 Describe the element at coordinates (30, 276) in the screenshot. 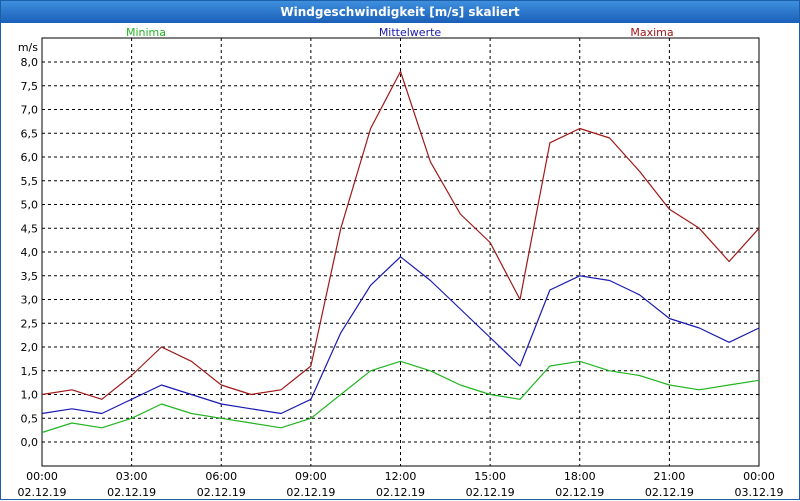

I see `y-tick-label: 3,5` at that location.